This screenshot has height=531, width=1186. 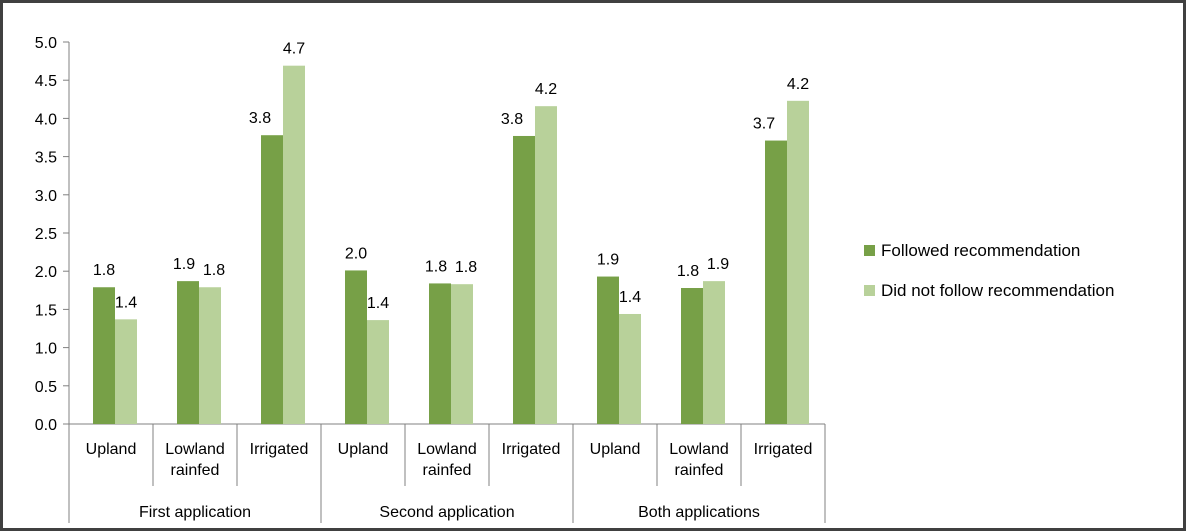 I want to click on y-tick-label: 0.0, so click(x=46, y=425).